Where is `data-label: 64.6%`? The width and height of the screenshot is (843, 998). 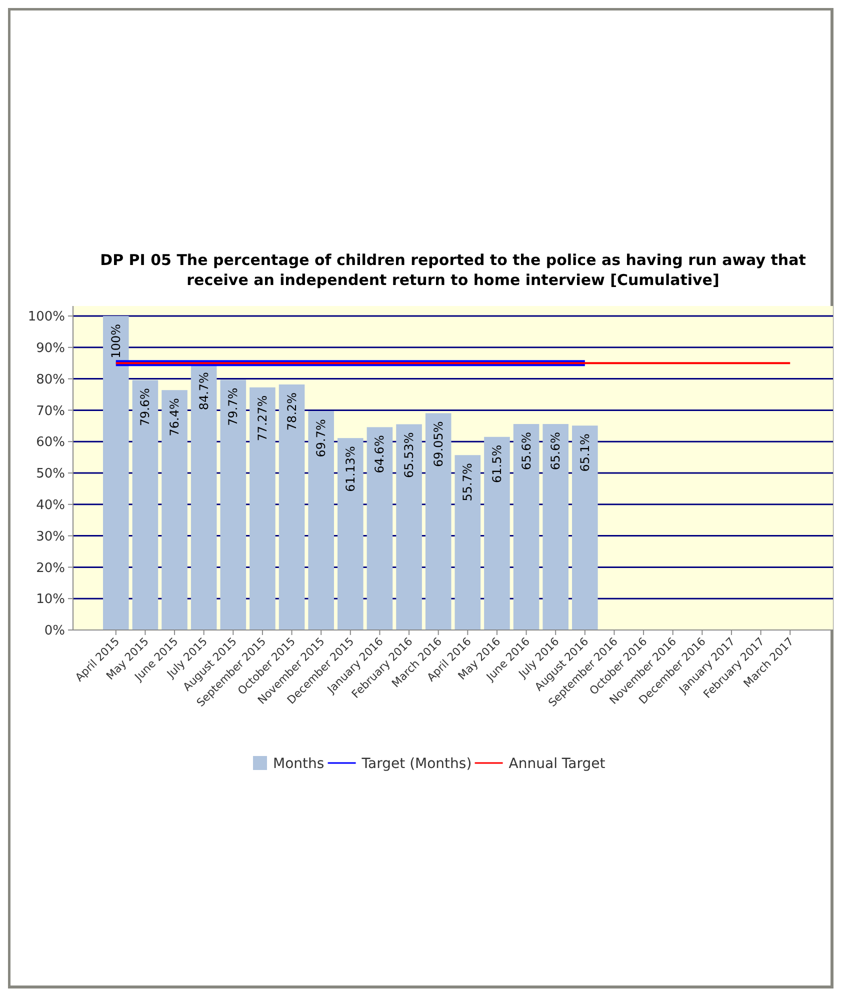 data-label: 64.6% is located at coordinates (379, 454).